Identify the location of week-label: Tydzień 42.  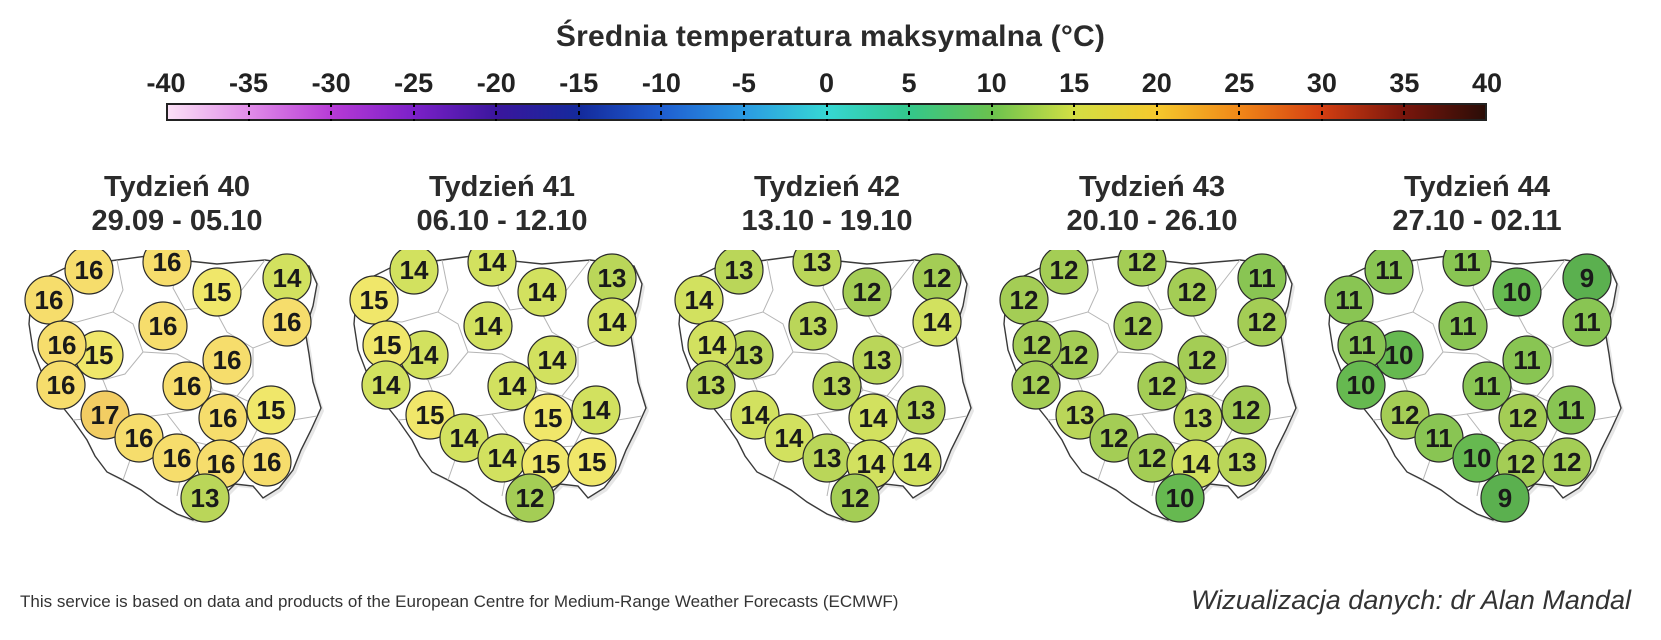
(827, 187).